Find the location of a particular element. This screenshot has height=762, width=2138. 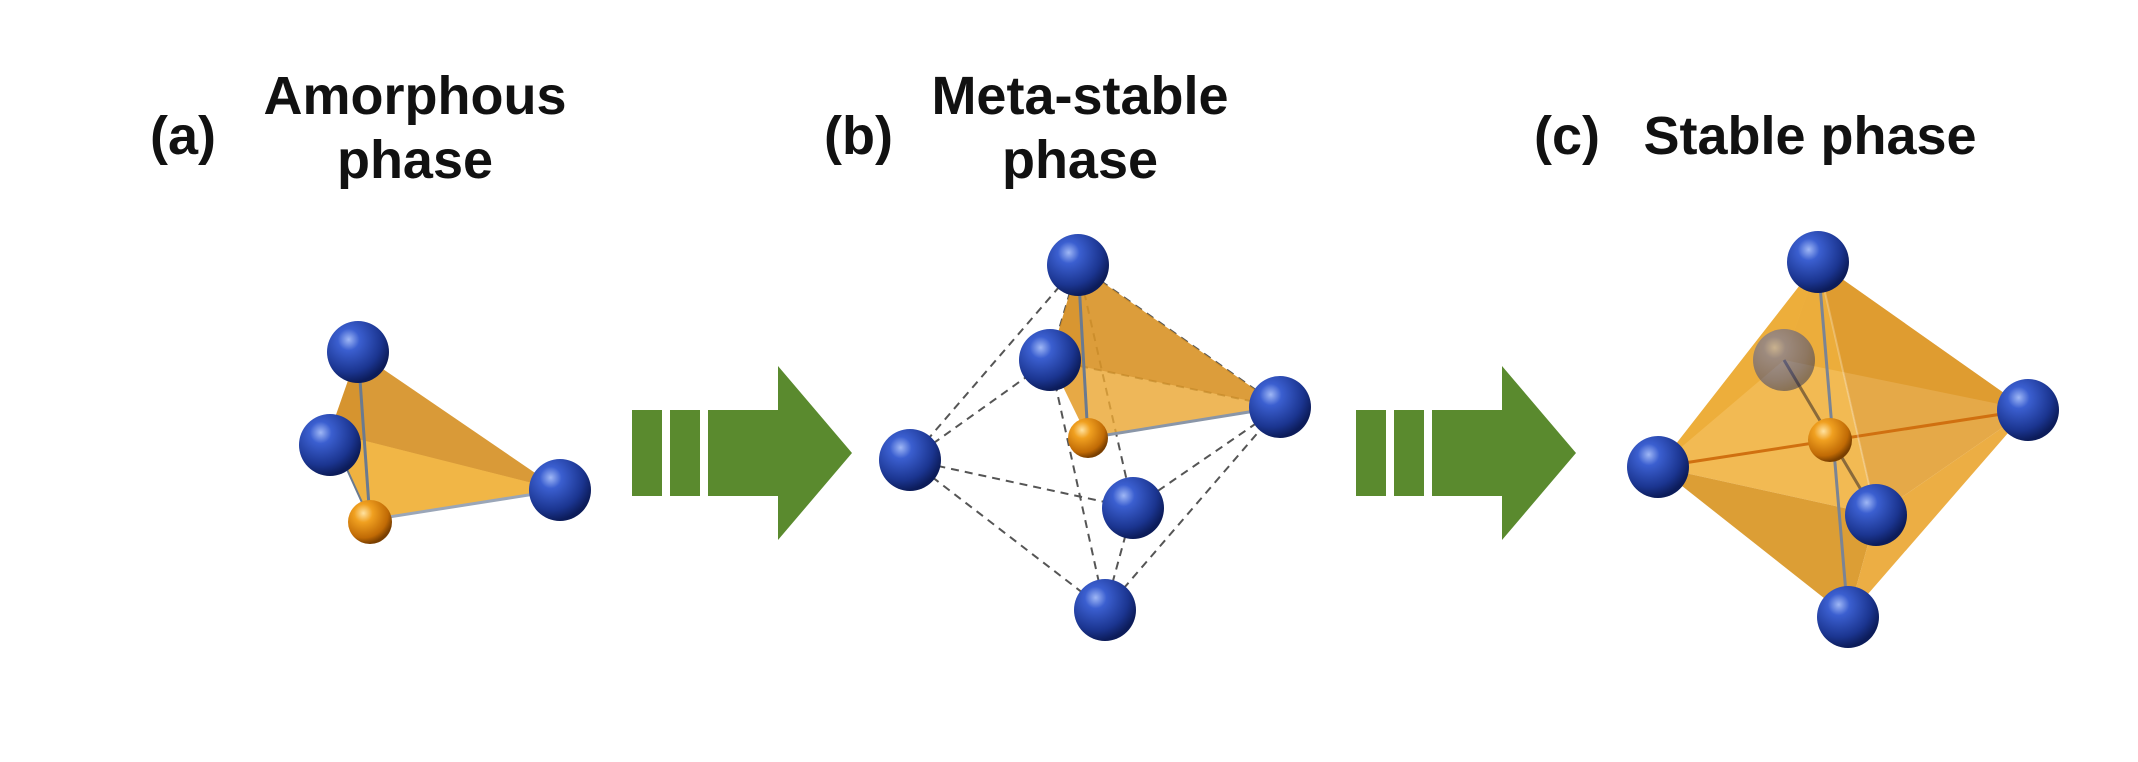

panel-c-structure is located at coordinates (1843, 439).